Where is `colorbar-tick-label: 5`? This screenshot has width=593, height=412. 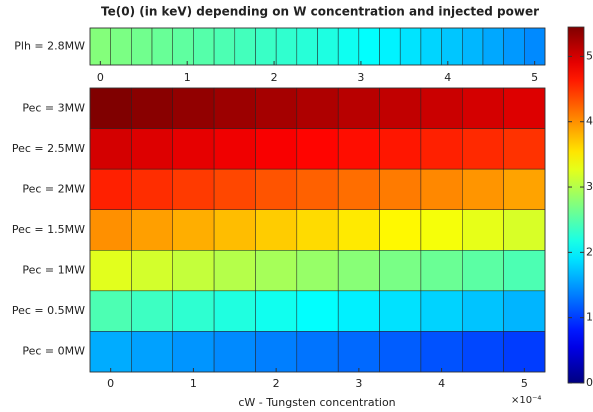 colorbar-tick-label: 5 is located at coordinates (589, 55).